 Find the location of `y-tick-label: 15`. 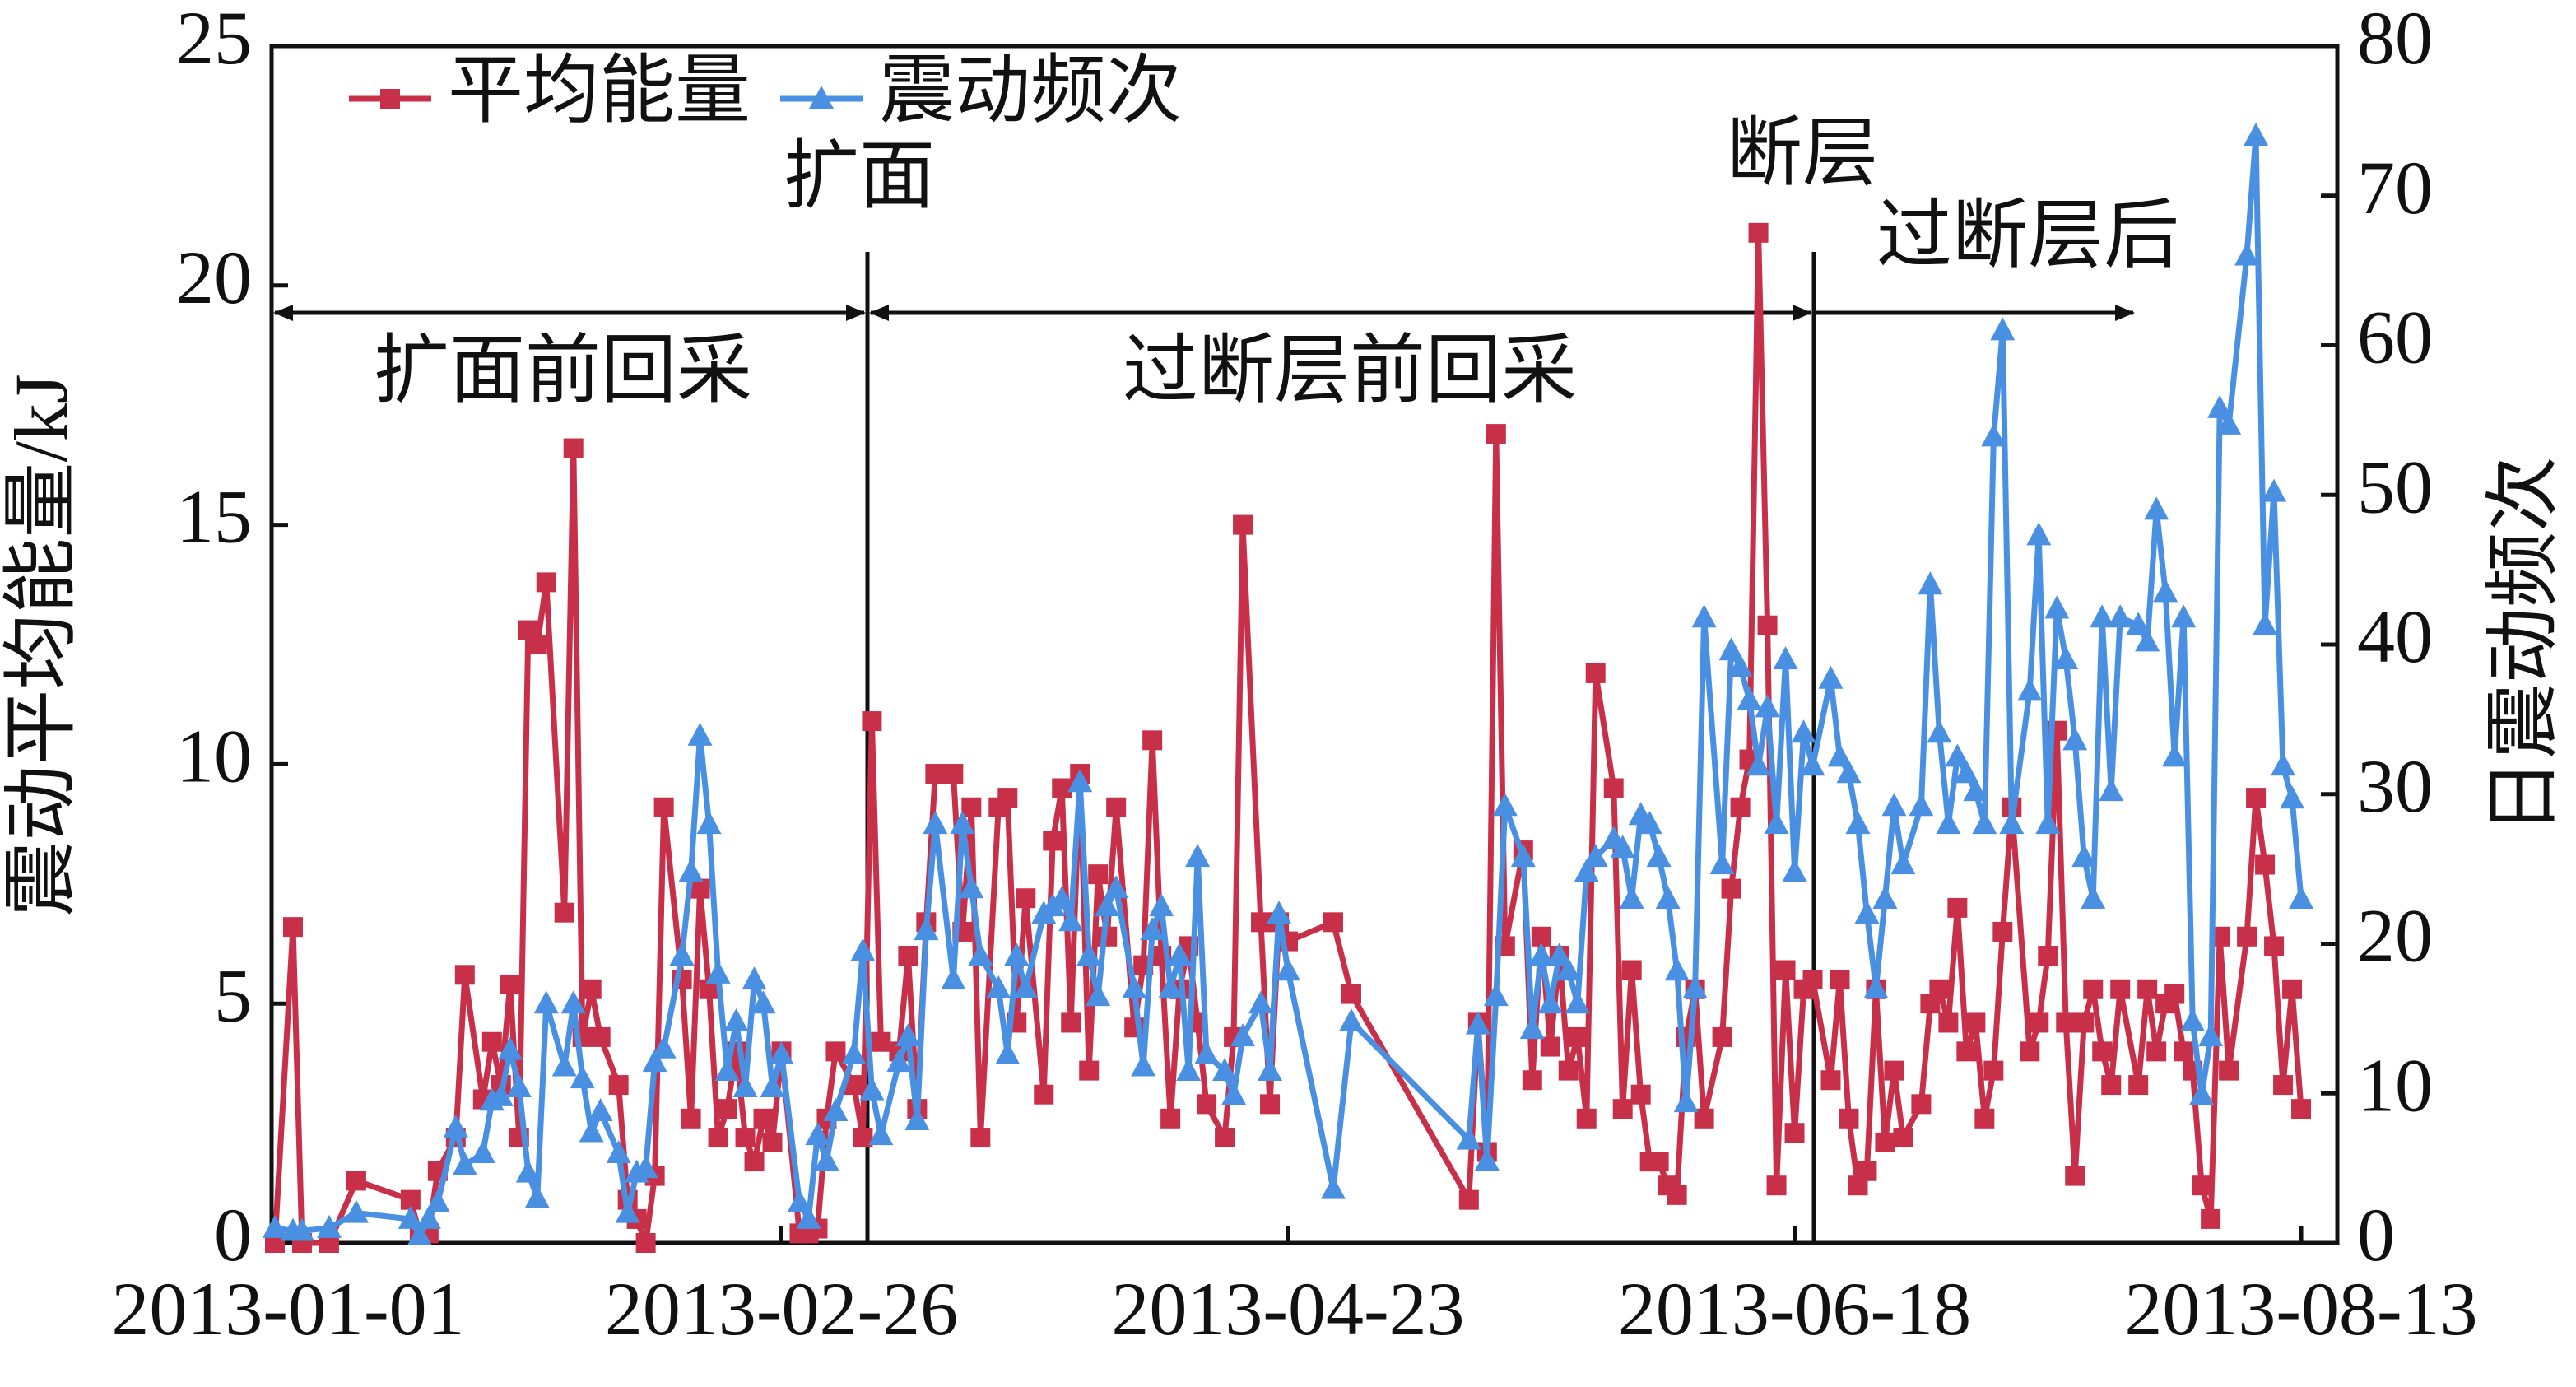

y-tick-label: 15 is located at coordinates (214, 517).